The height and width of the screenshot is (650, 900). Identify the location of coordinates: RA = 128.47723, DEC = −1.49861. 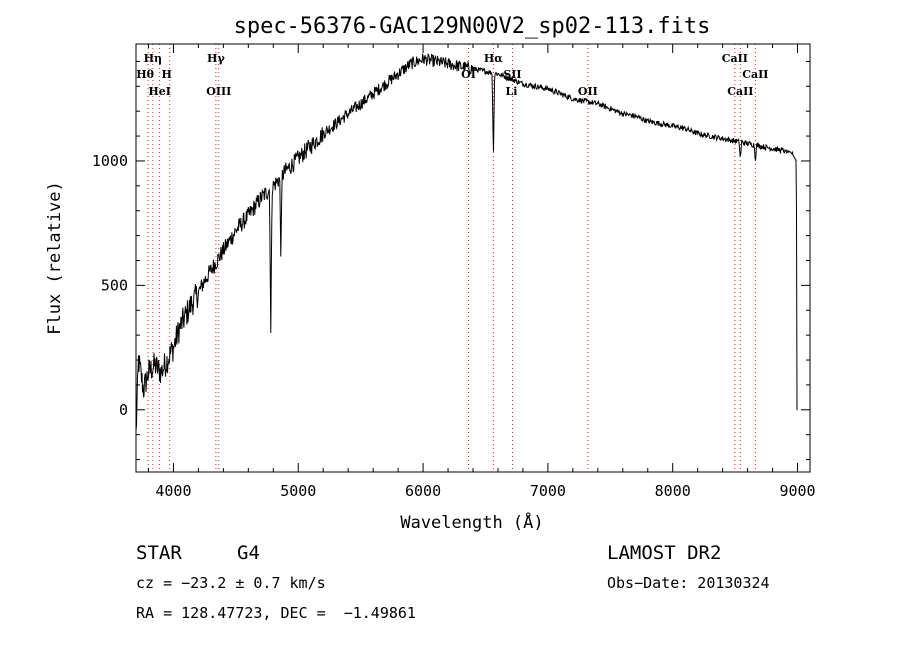
(276, 613).